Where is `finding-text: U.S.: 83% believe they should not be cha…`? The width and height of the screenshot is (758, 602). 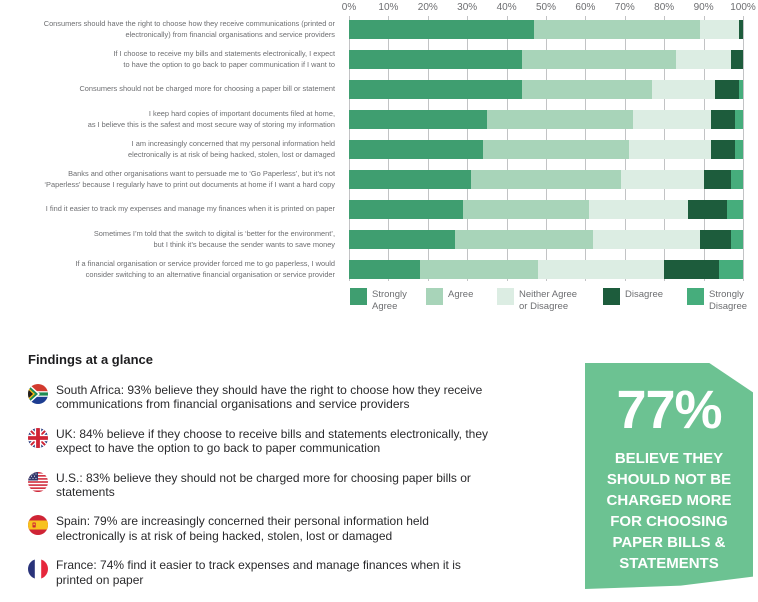
finding-text: U.S.: 83% believe they should not be cha… is located at coordinates (263, 484).